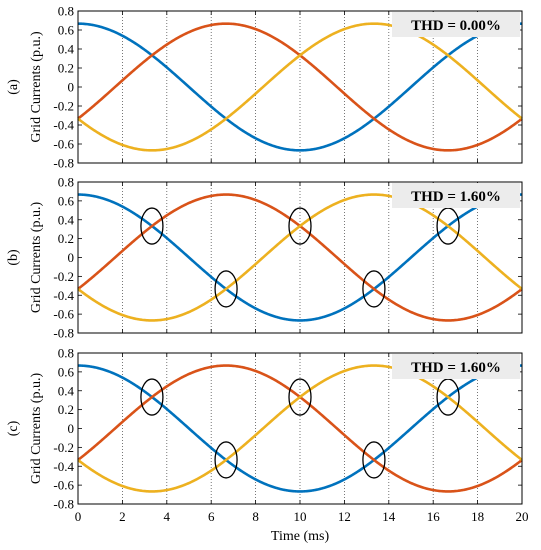  Describe the element at coordinates (477, 516) in the screenshot. I see `x-tick-label: 18` at that location.